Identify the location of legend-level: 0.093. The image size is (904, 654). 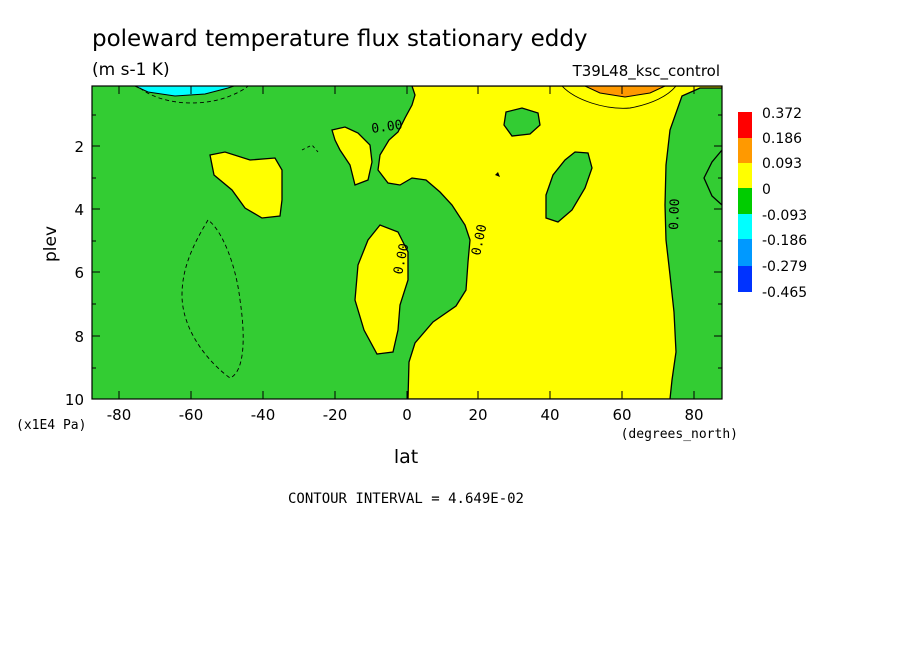
(782, 164).